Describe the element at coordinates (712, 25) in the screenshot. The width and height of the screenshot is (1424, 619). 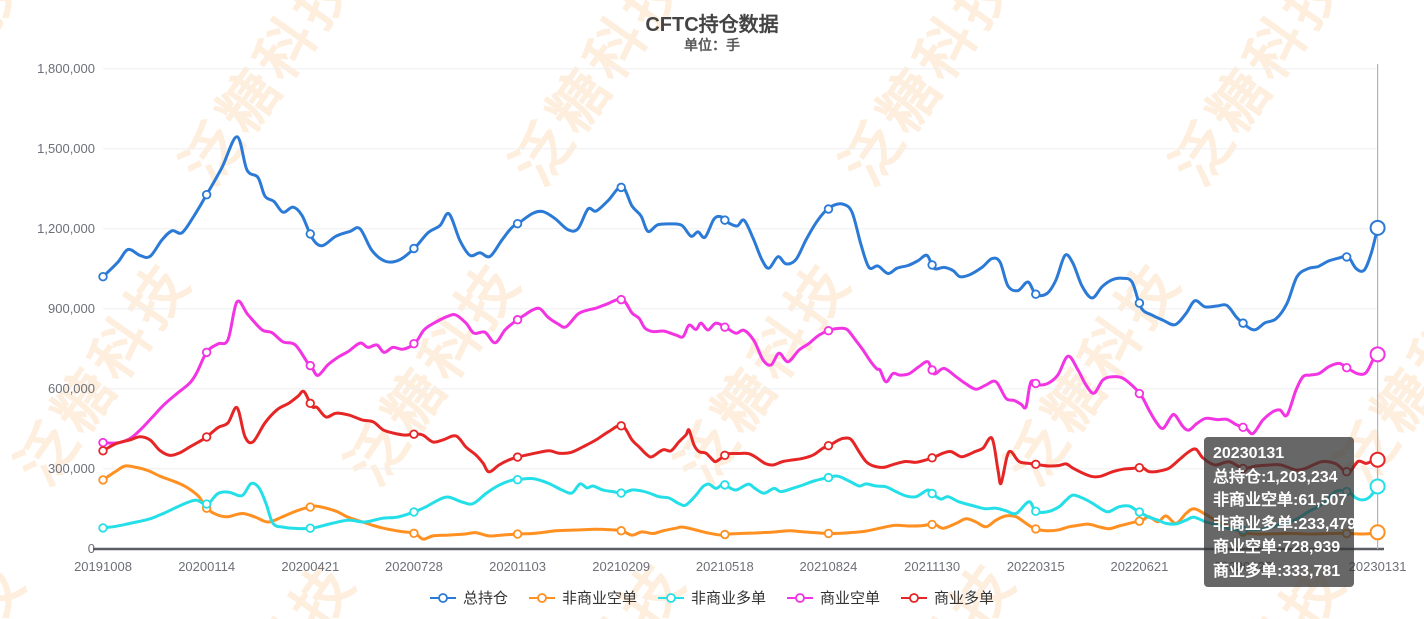
I see `chart-title: CFTC持仓数据` at that location.